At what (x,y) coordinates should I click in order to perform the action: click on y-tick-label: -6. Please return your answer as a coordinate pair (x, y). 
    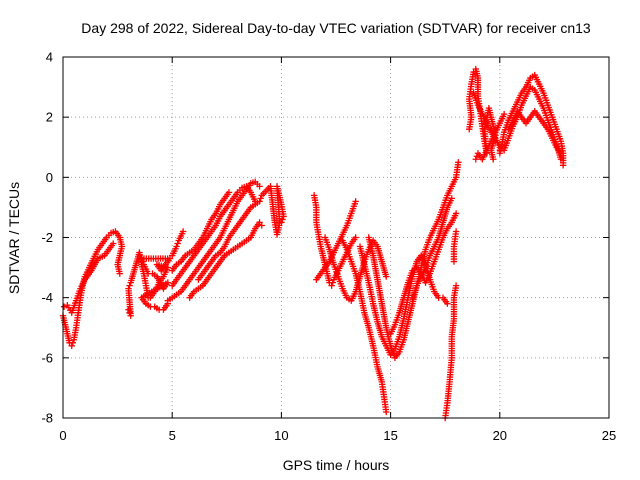
    Looking at the image, I should click on (47, 357).